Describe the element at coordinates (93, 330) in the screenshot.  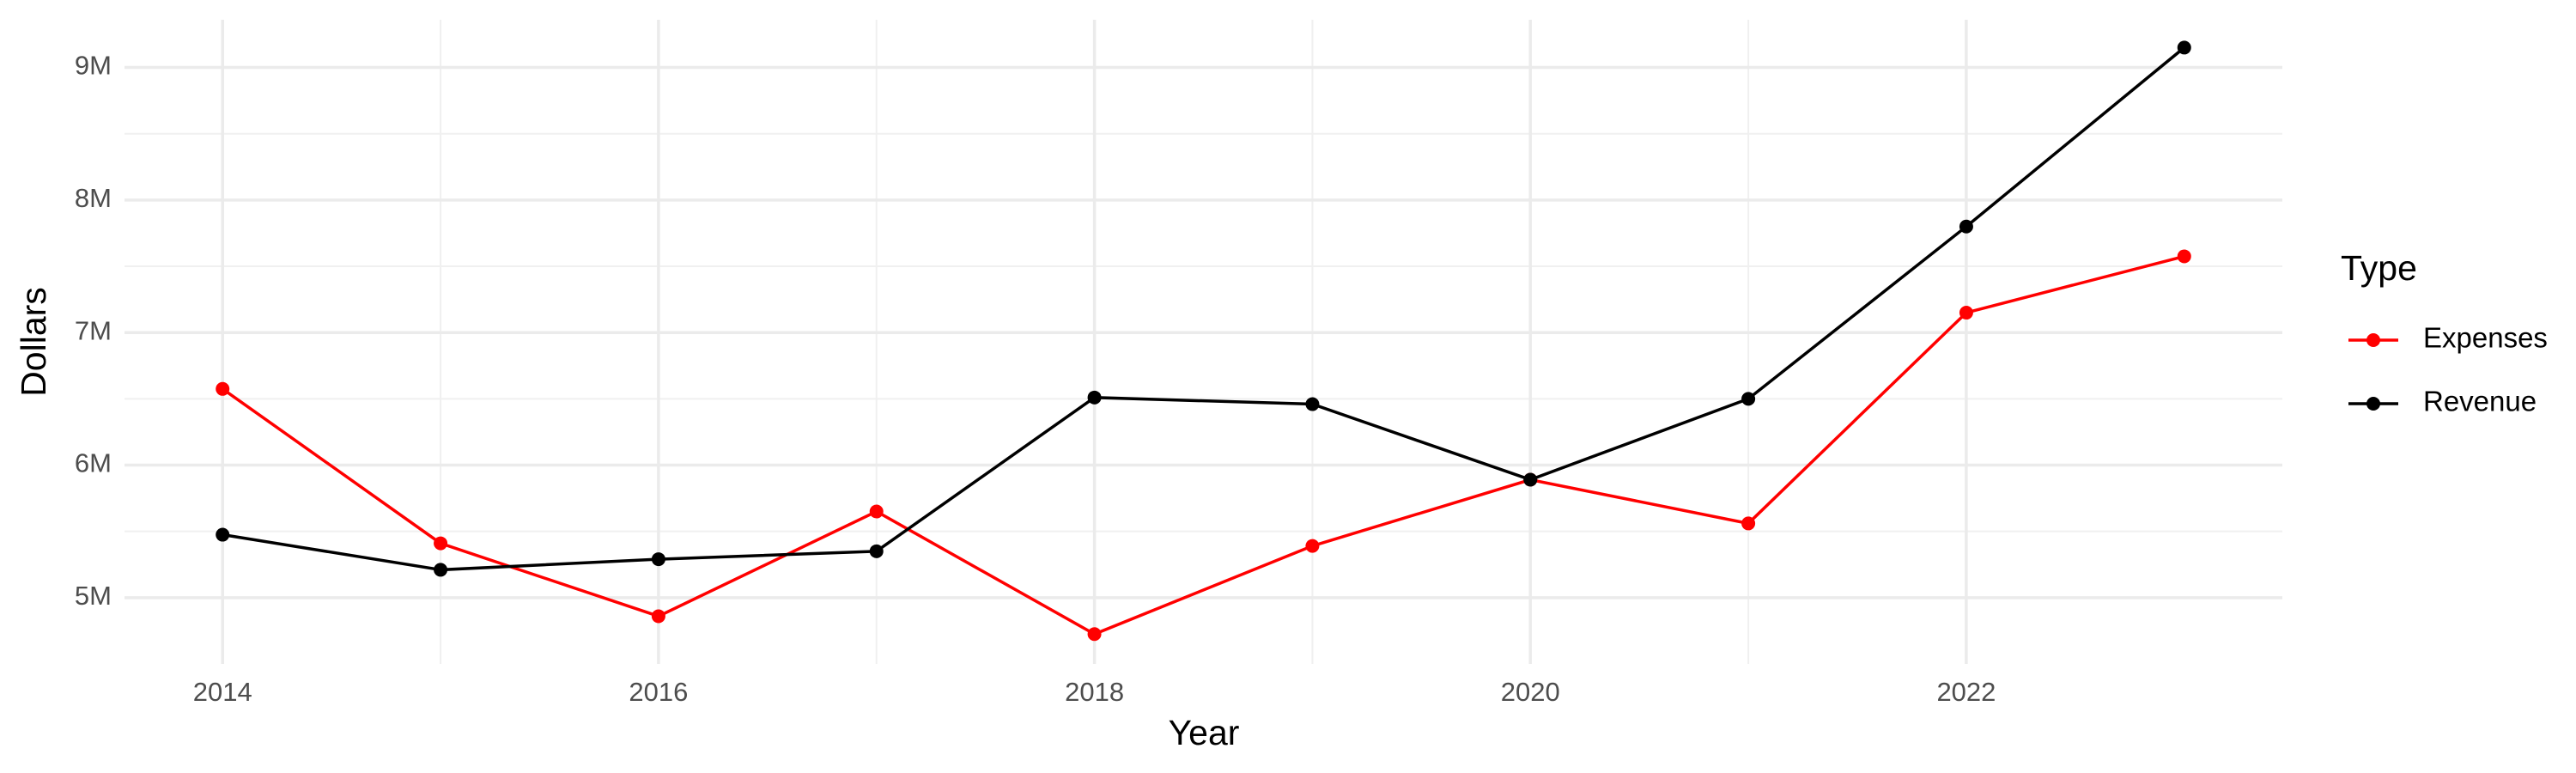
I see `y-tick-label: 7M` at that location.